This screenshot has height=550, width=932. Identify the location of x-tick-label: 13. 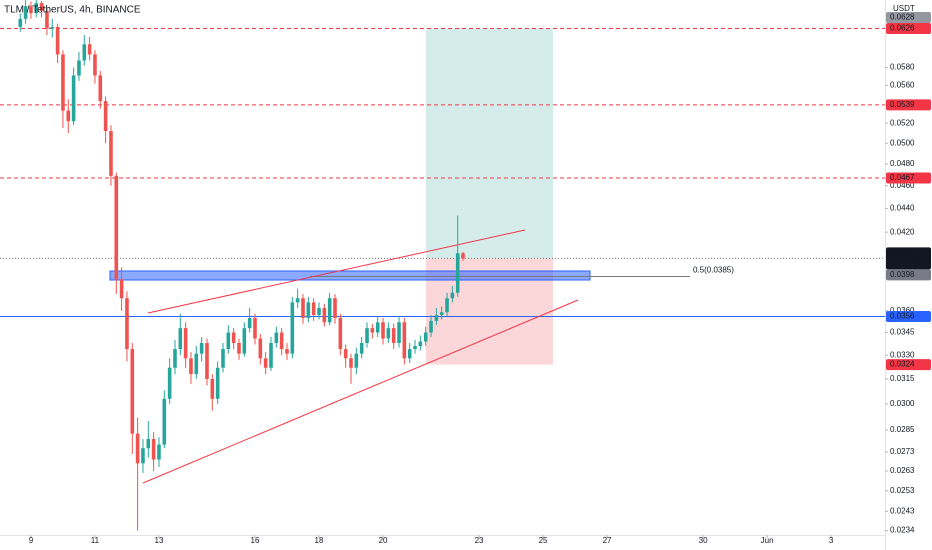
(159, 540).